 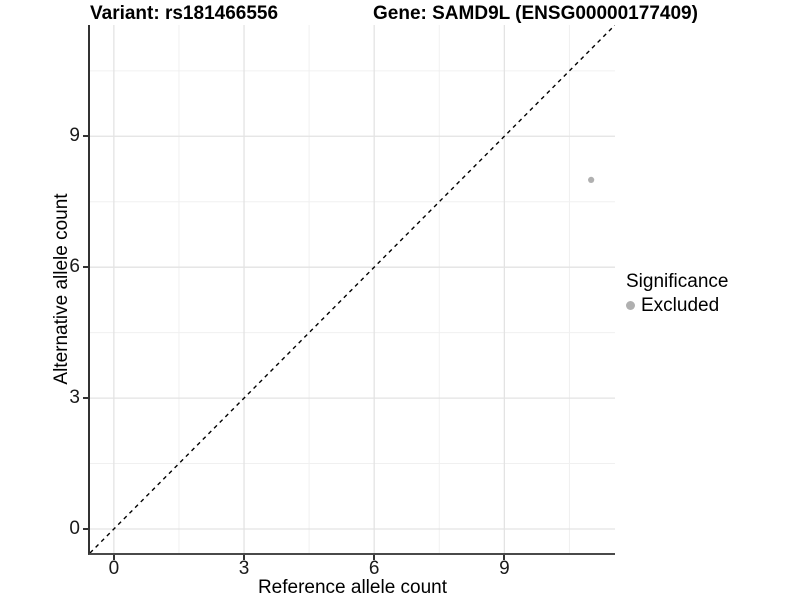 What do you see at coordinates (74, 528) in the screenshot?
I see `y-axis-tick-label: 0` at bounding box center [74, 528].